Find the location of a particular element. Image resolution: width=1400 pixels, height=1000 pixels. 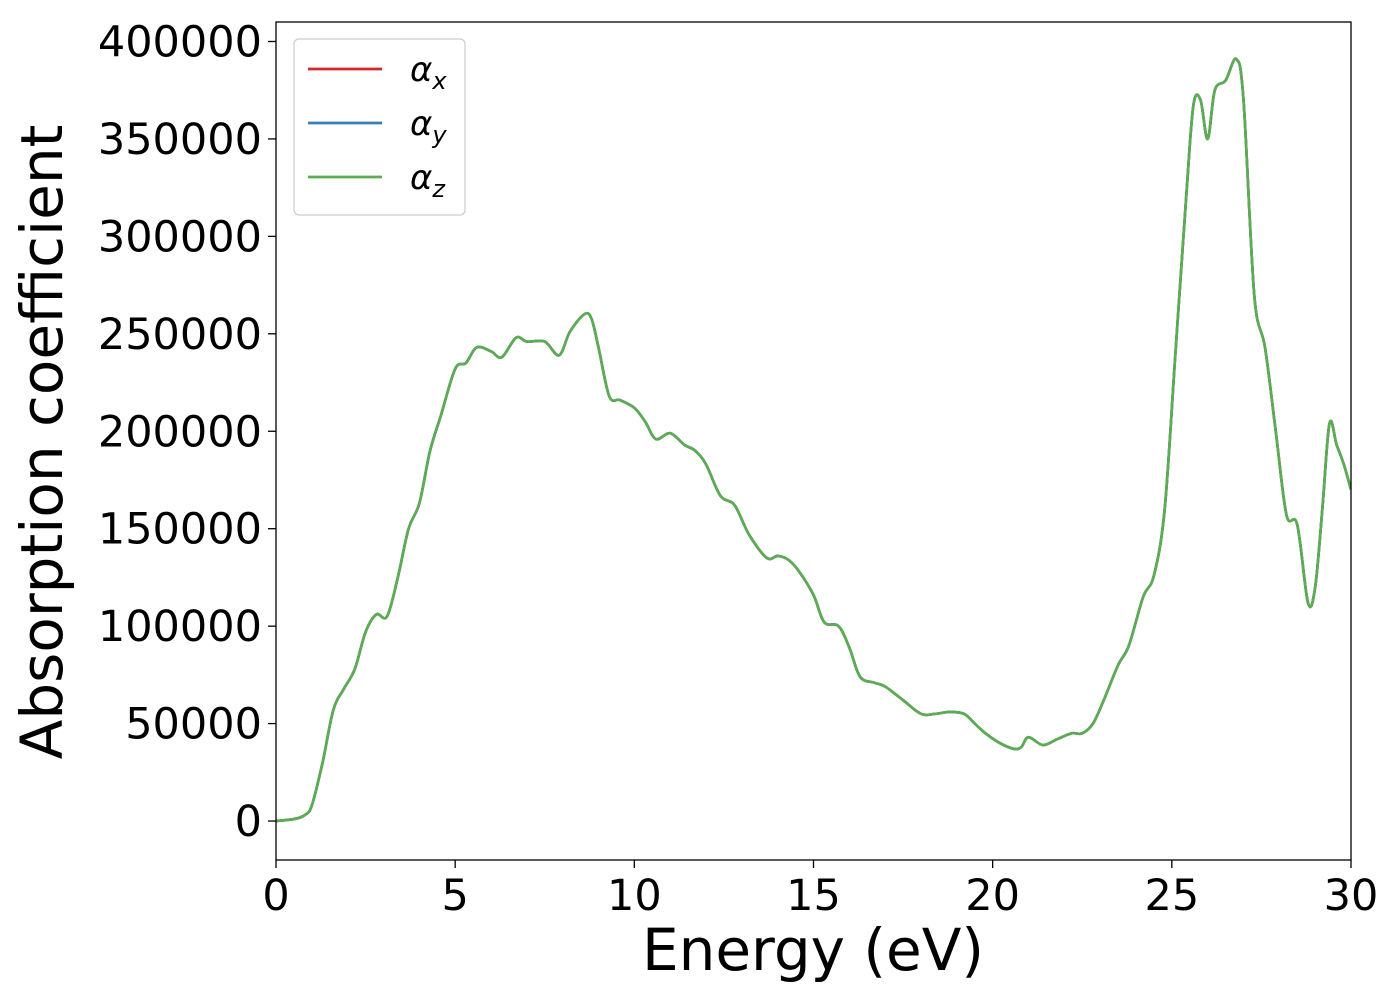

x-tick-label: 30 is located at coordinates (1351, 896).